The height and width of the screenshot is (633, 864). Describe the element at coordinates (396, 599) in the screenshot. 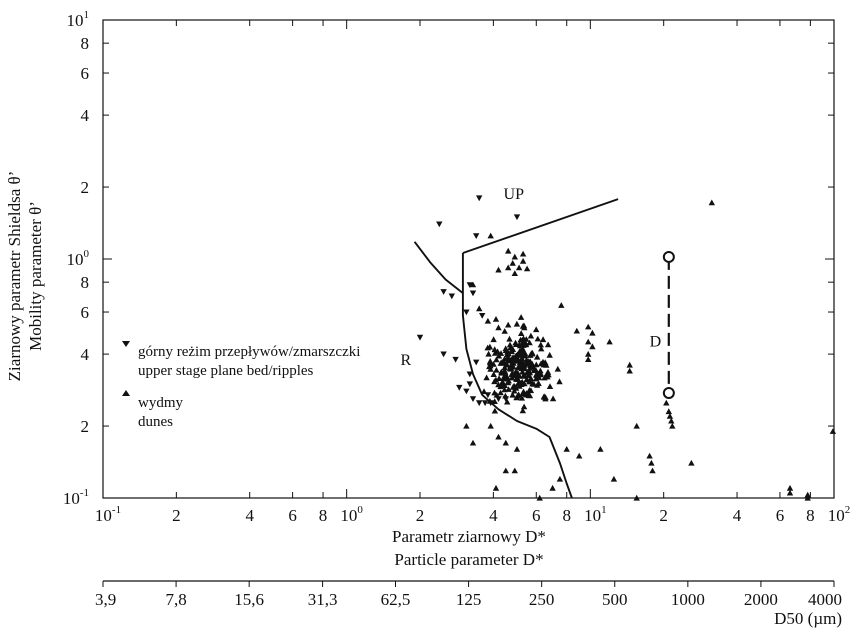

I see `secondary-tick-label: 62,5` at that location.